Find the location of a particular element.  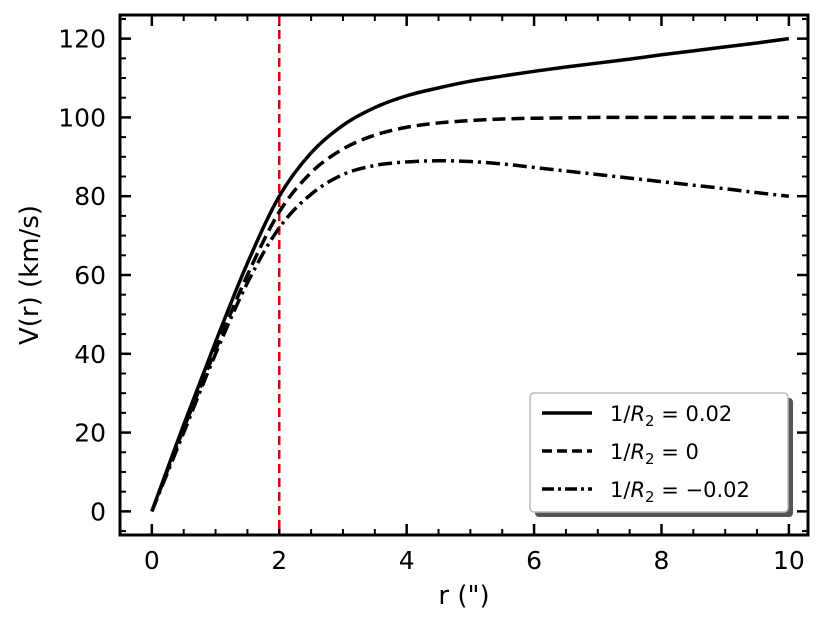

y-tick-label: 100 is located at coordinates (82, 117).